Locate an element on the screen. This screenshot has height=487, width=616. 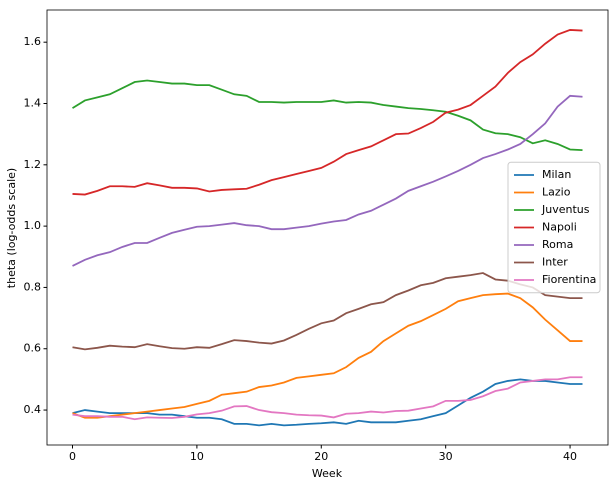
y-tick-label: 1.2 is located at coordinates (33, 164).